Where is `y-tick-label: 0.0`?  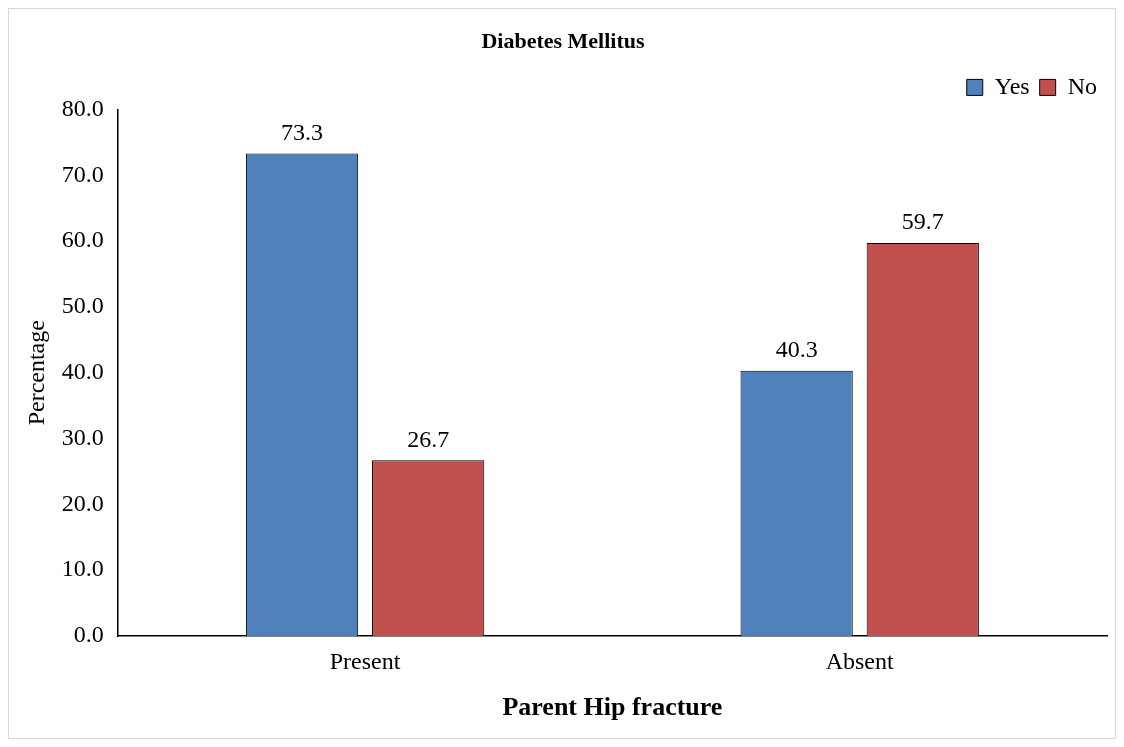 y-tick-label: 0.0 is located at coordinates (88, 634).